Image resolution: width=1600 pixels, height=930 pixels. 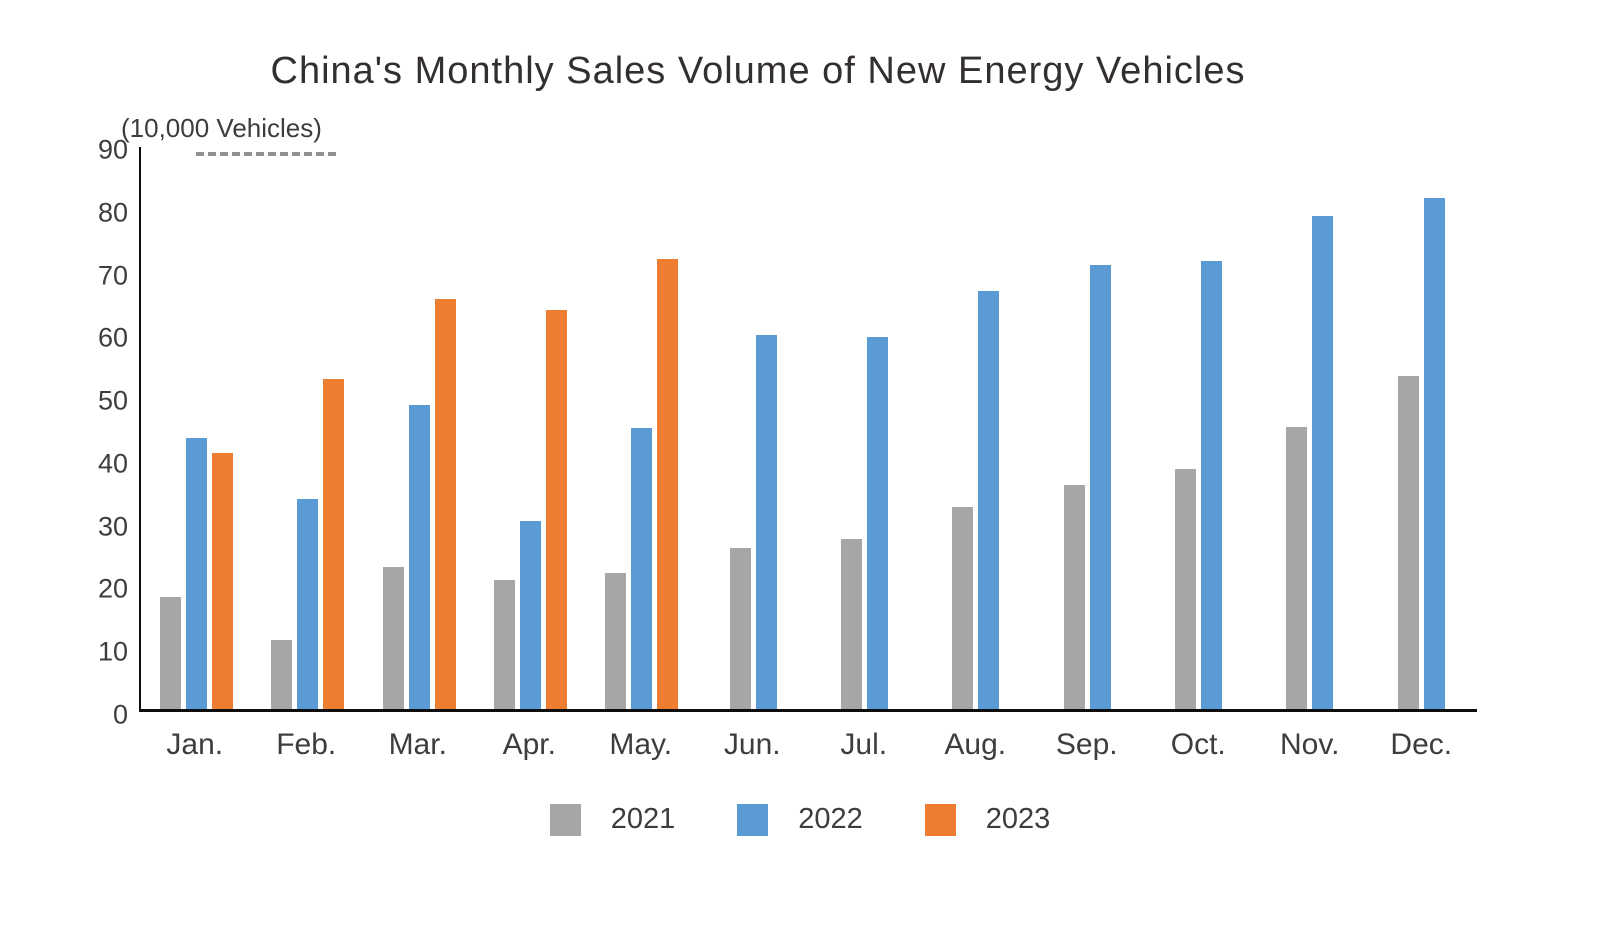 What do you see at coordinates (1434, 453) in the screenshot?
I see `bar-2022-dec` at bounding box center [1434, 453].